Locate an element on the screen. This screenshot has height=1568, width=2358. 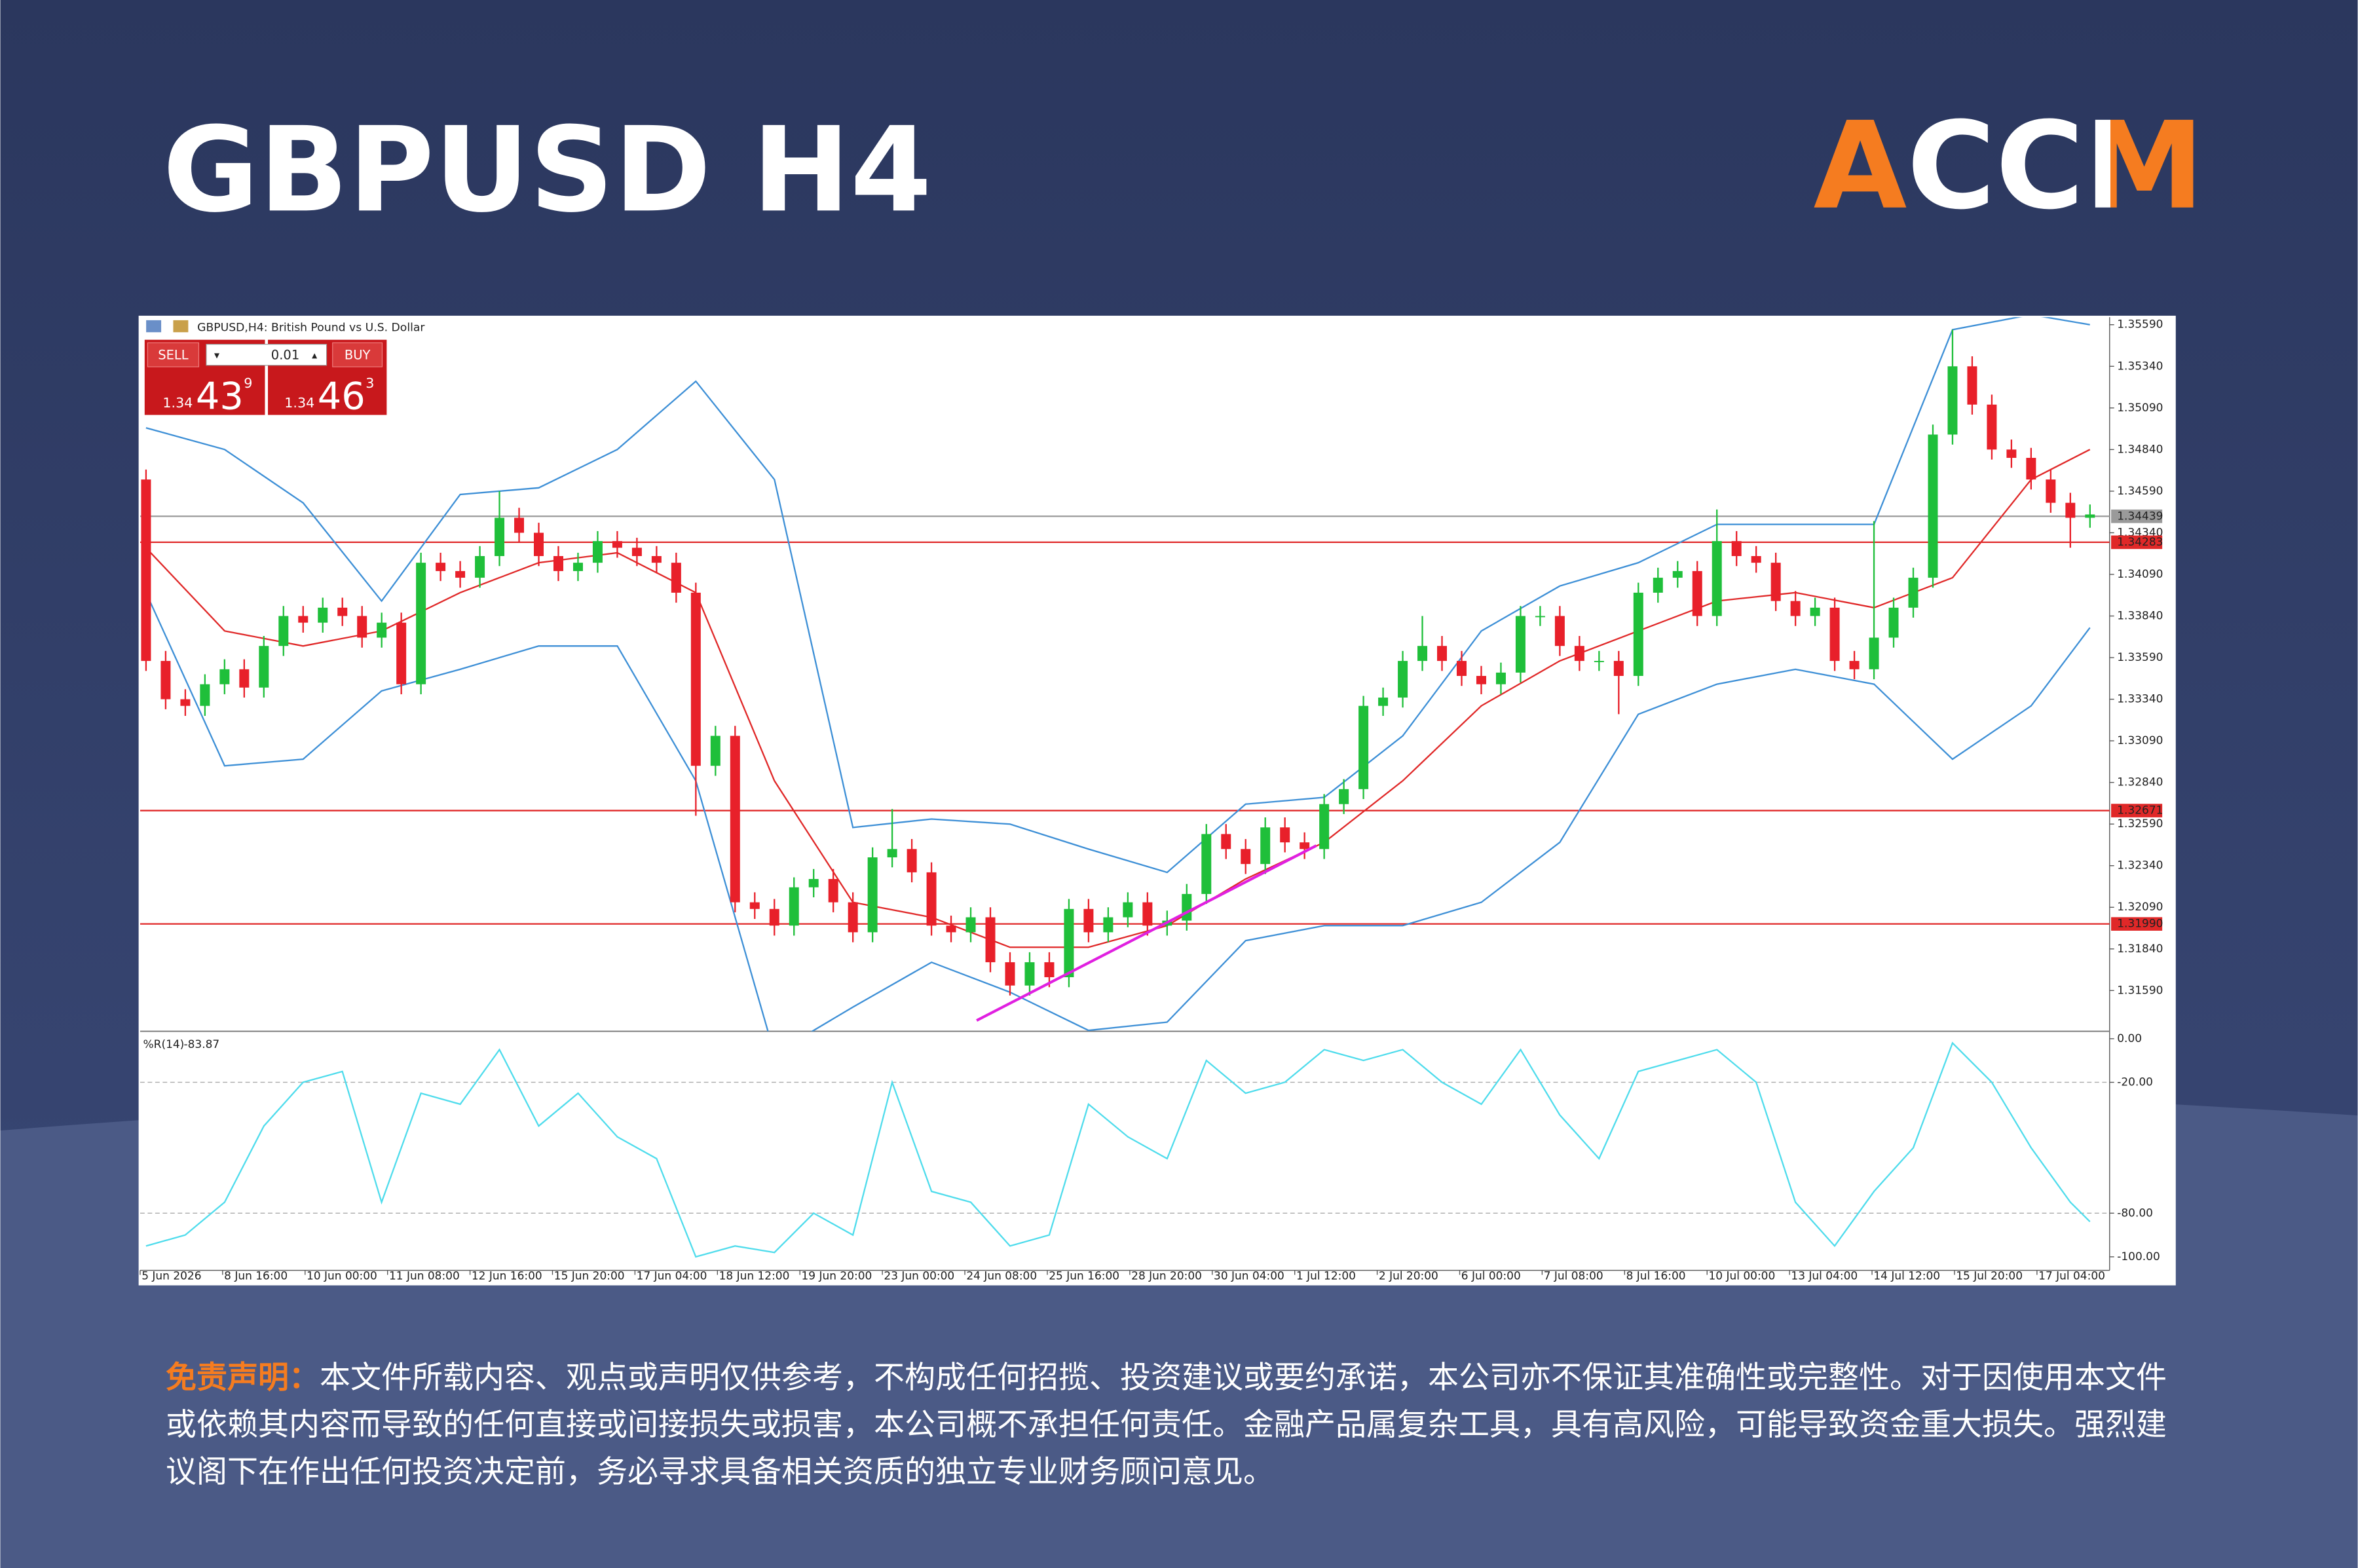
x-tick-label: 18 Jun 12:00 is located at coordinates (755, 1276).